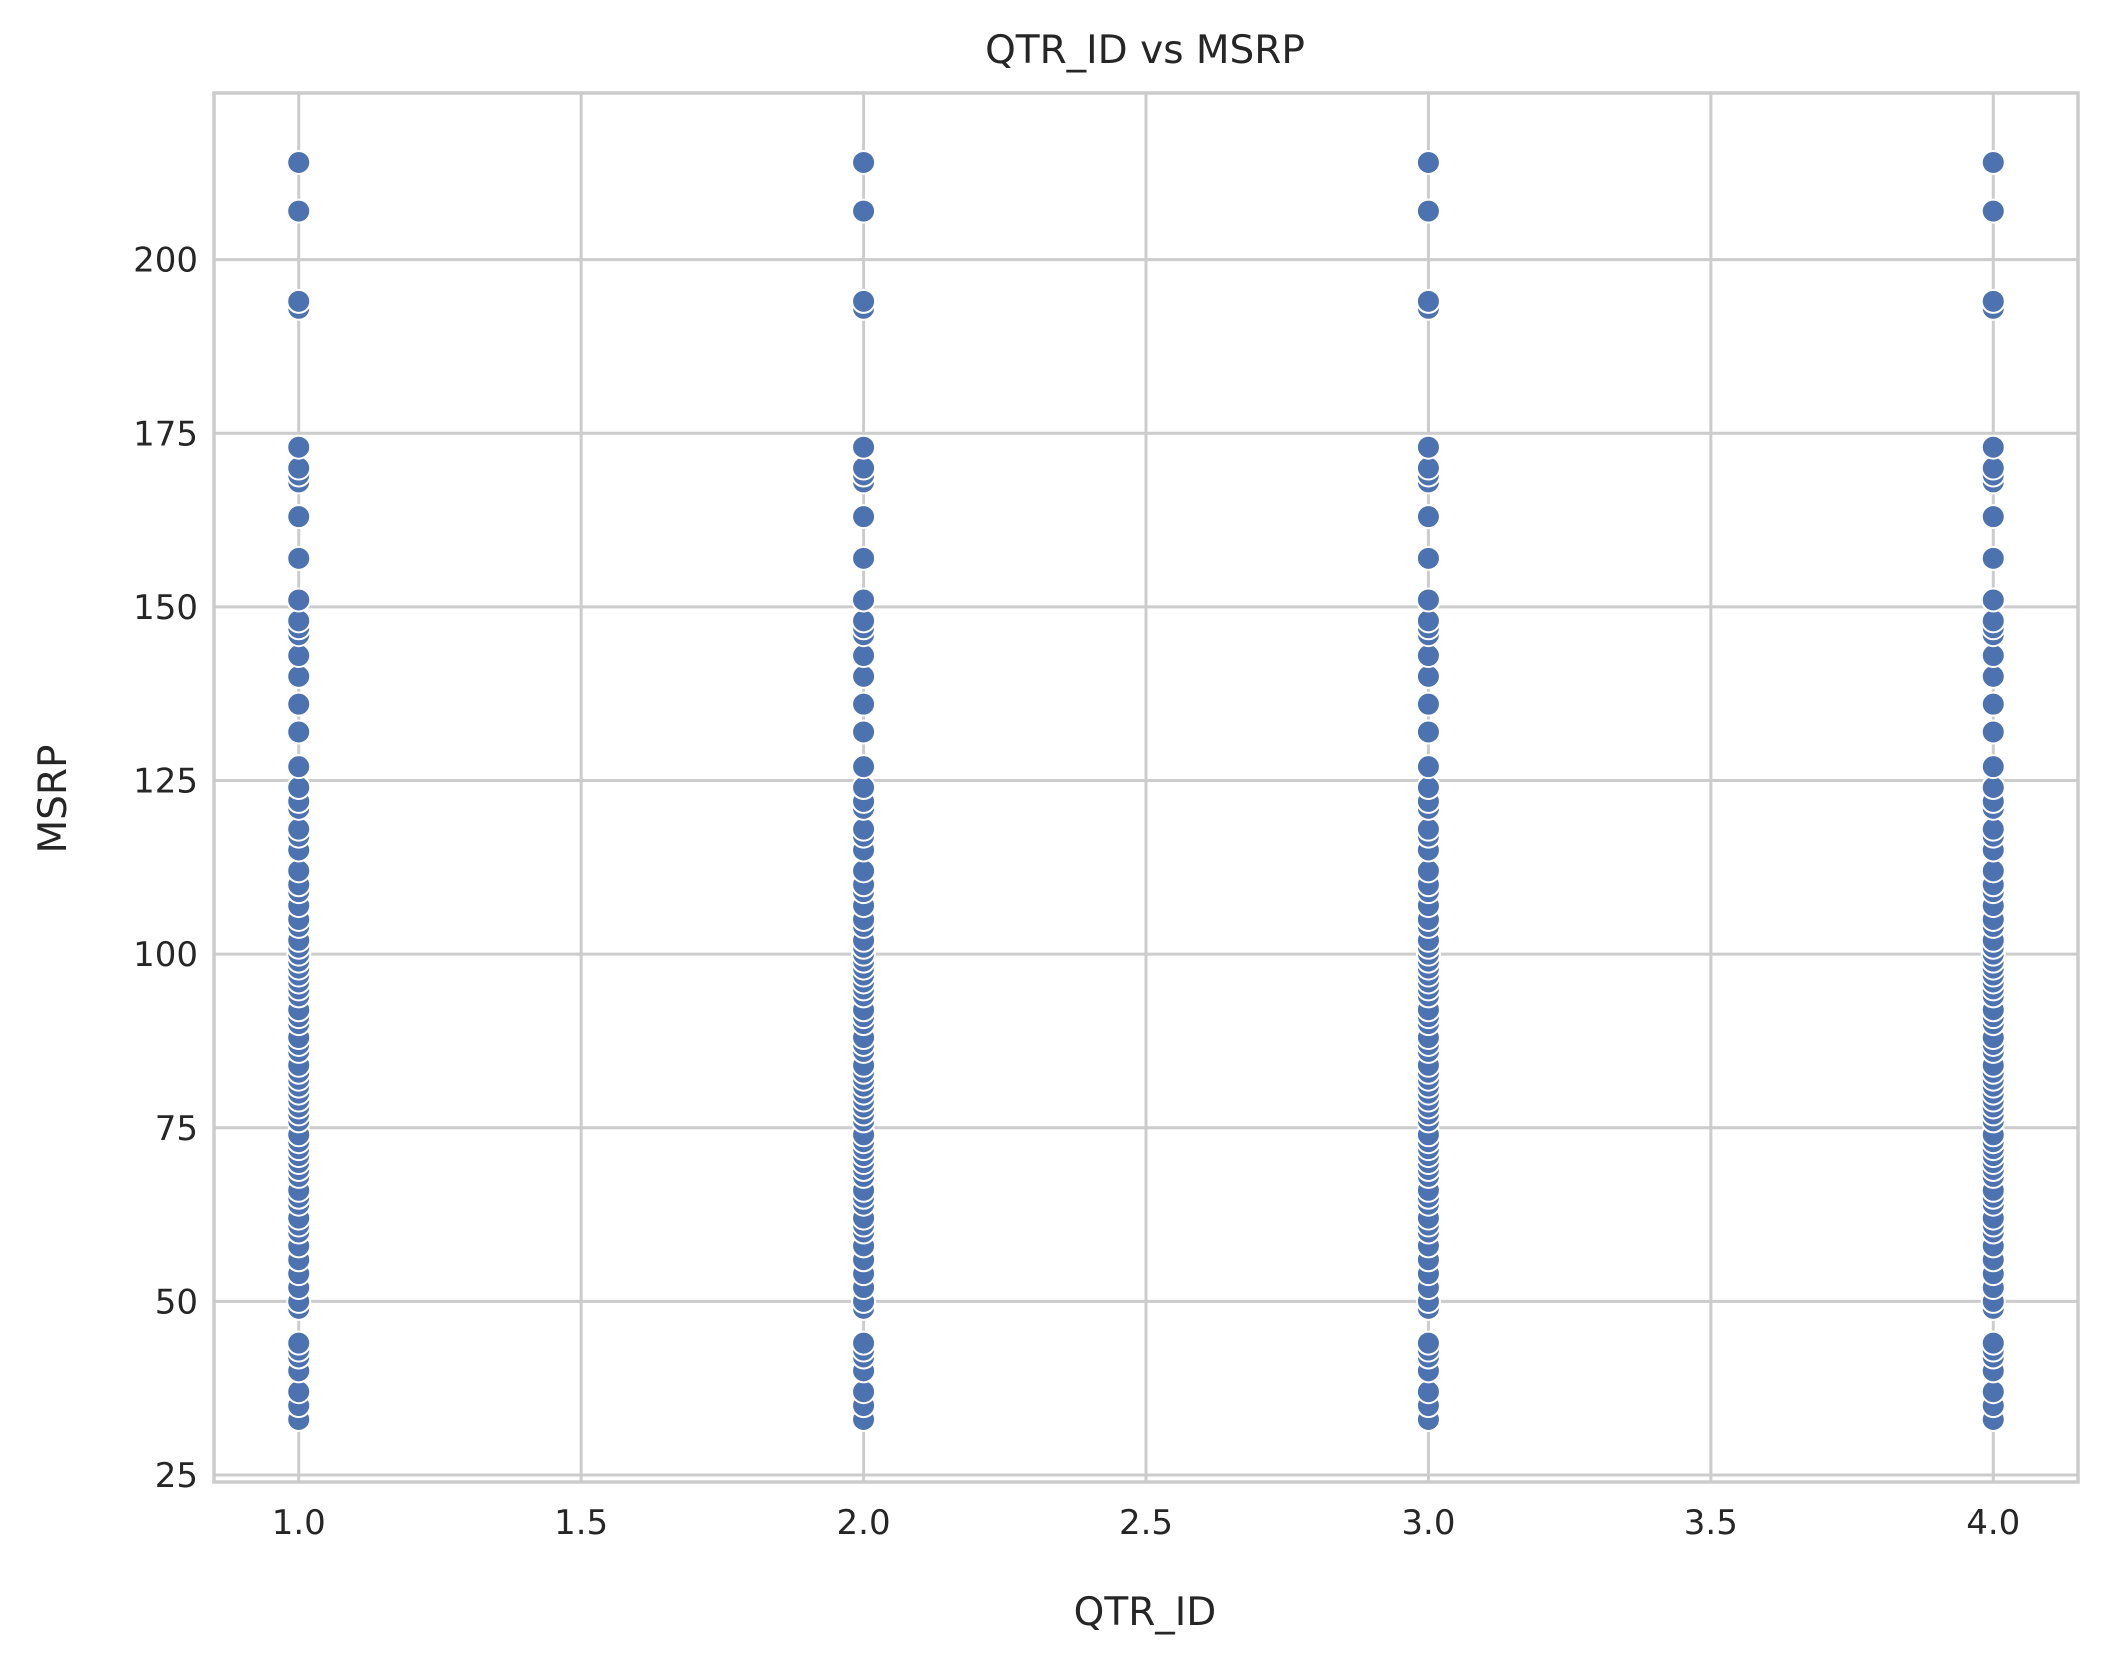 This screenshot has width=2104, height=1659. Describe the element at coordinates (864, 1523) in the screenshot. I see `x-tick-label: 2.0` at that location.